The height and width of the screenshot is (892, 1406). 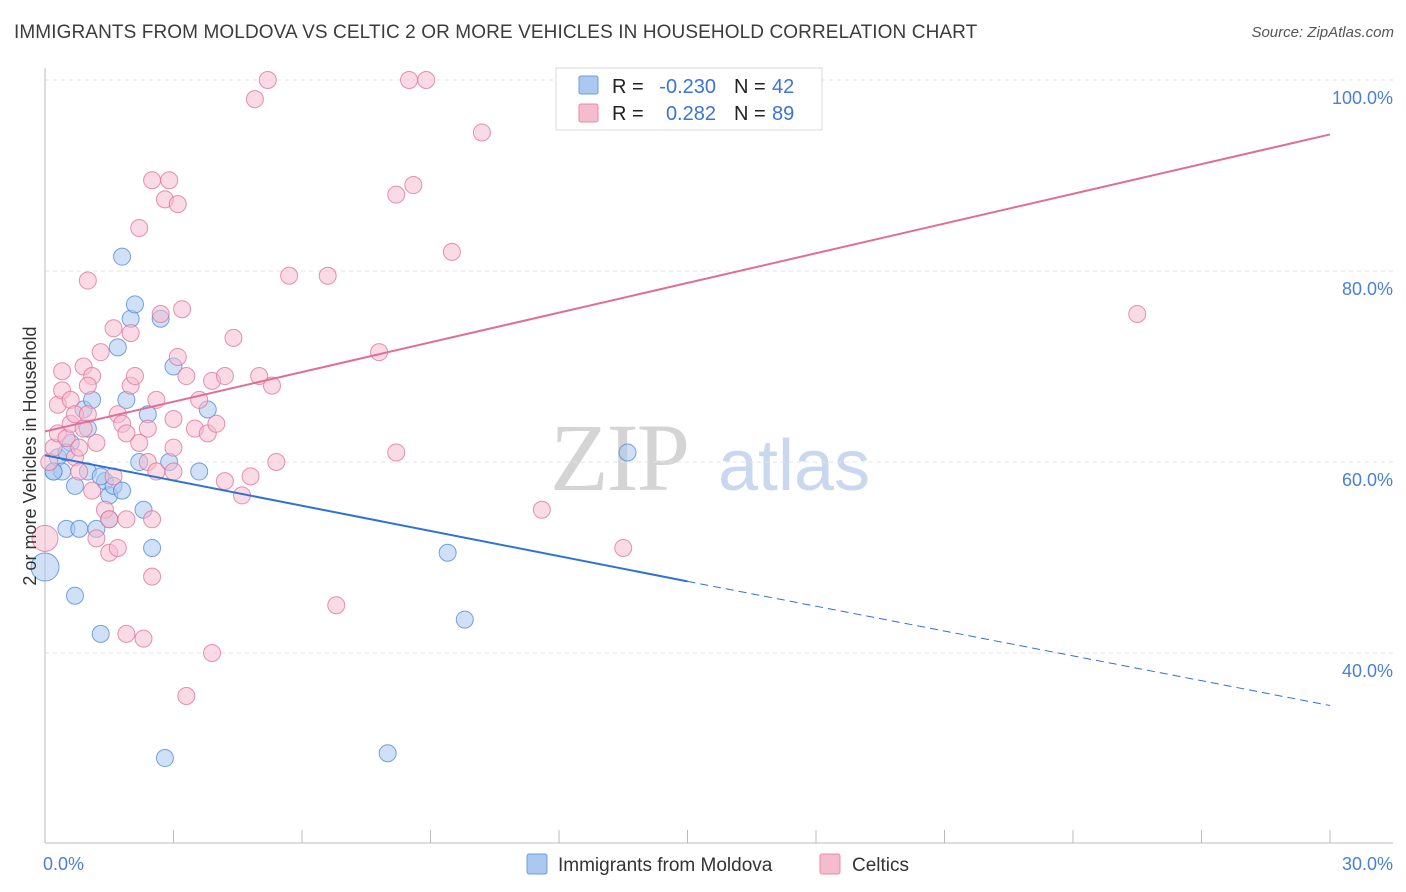 What do you see at coordinates (687, 87) in the screenshot?
I see `stats-r-value-moldova: -0.230` at bounding box center [687, 87].